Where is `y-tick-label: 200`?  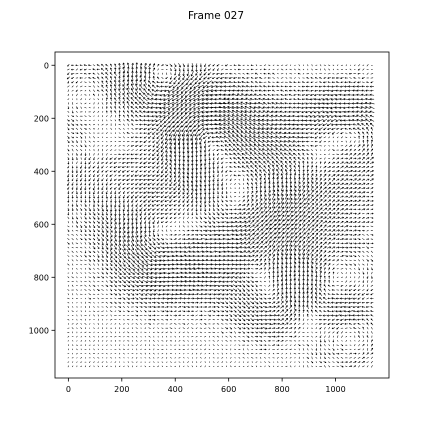 y-tick-label: 200 is located at coordinates (41, 118).